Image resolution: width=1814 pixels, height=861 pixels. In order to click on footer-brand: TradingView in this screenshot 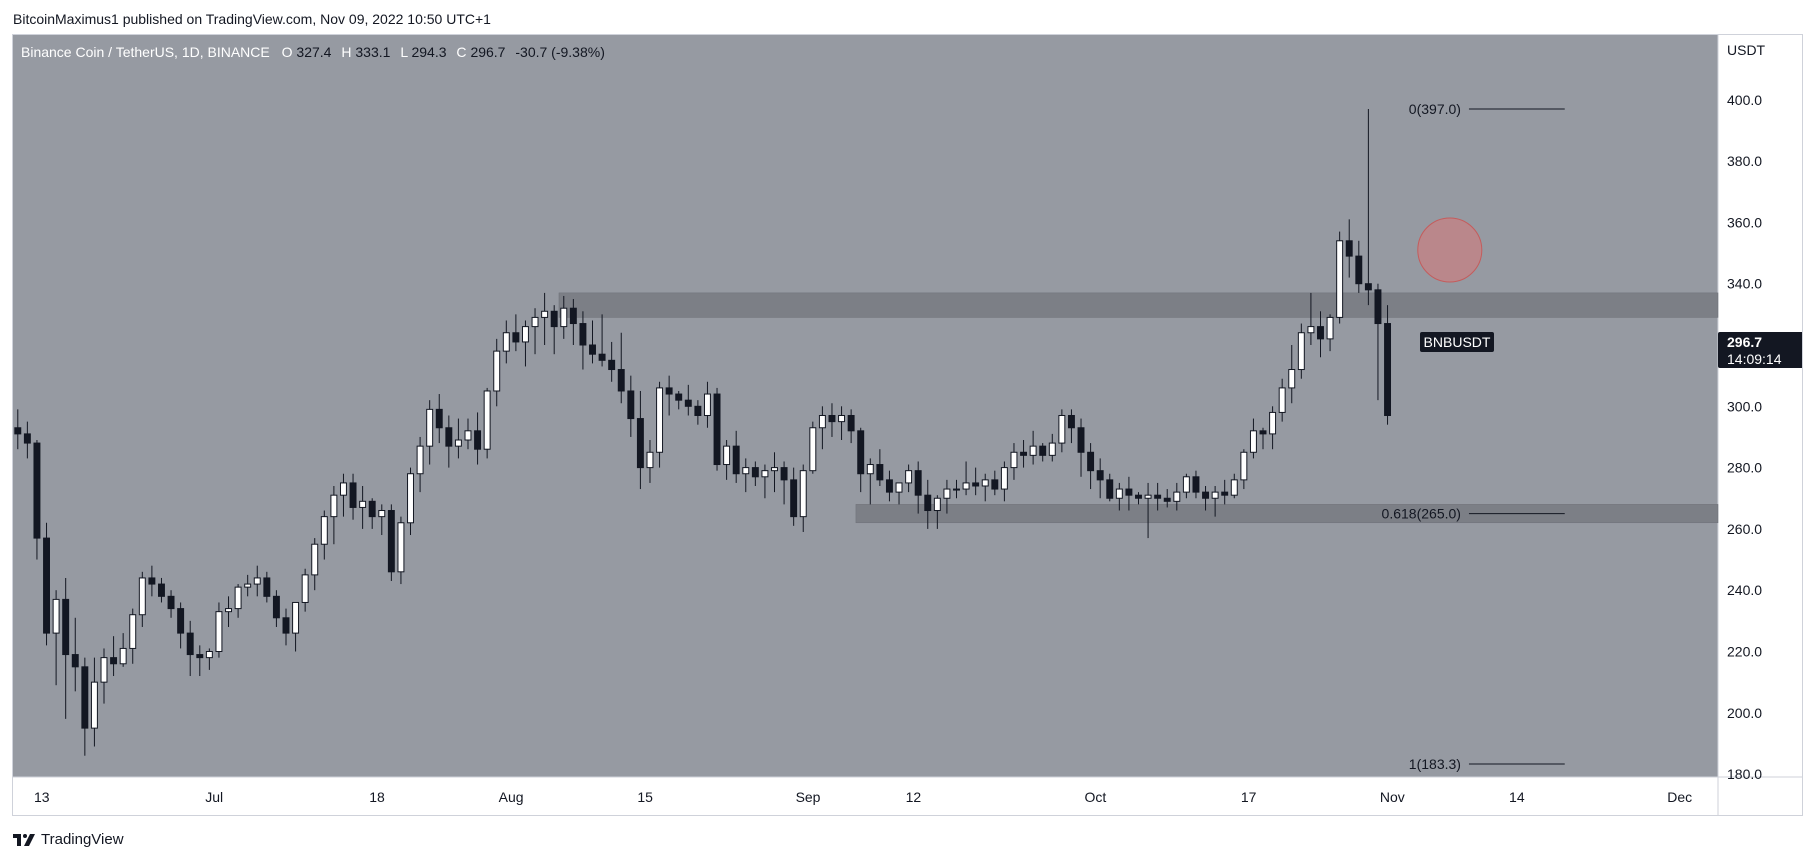, I will do `click(68, 839)`.